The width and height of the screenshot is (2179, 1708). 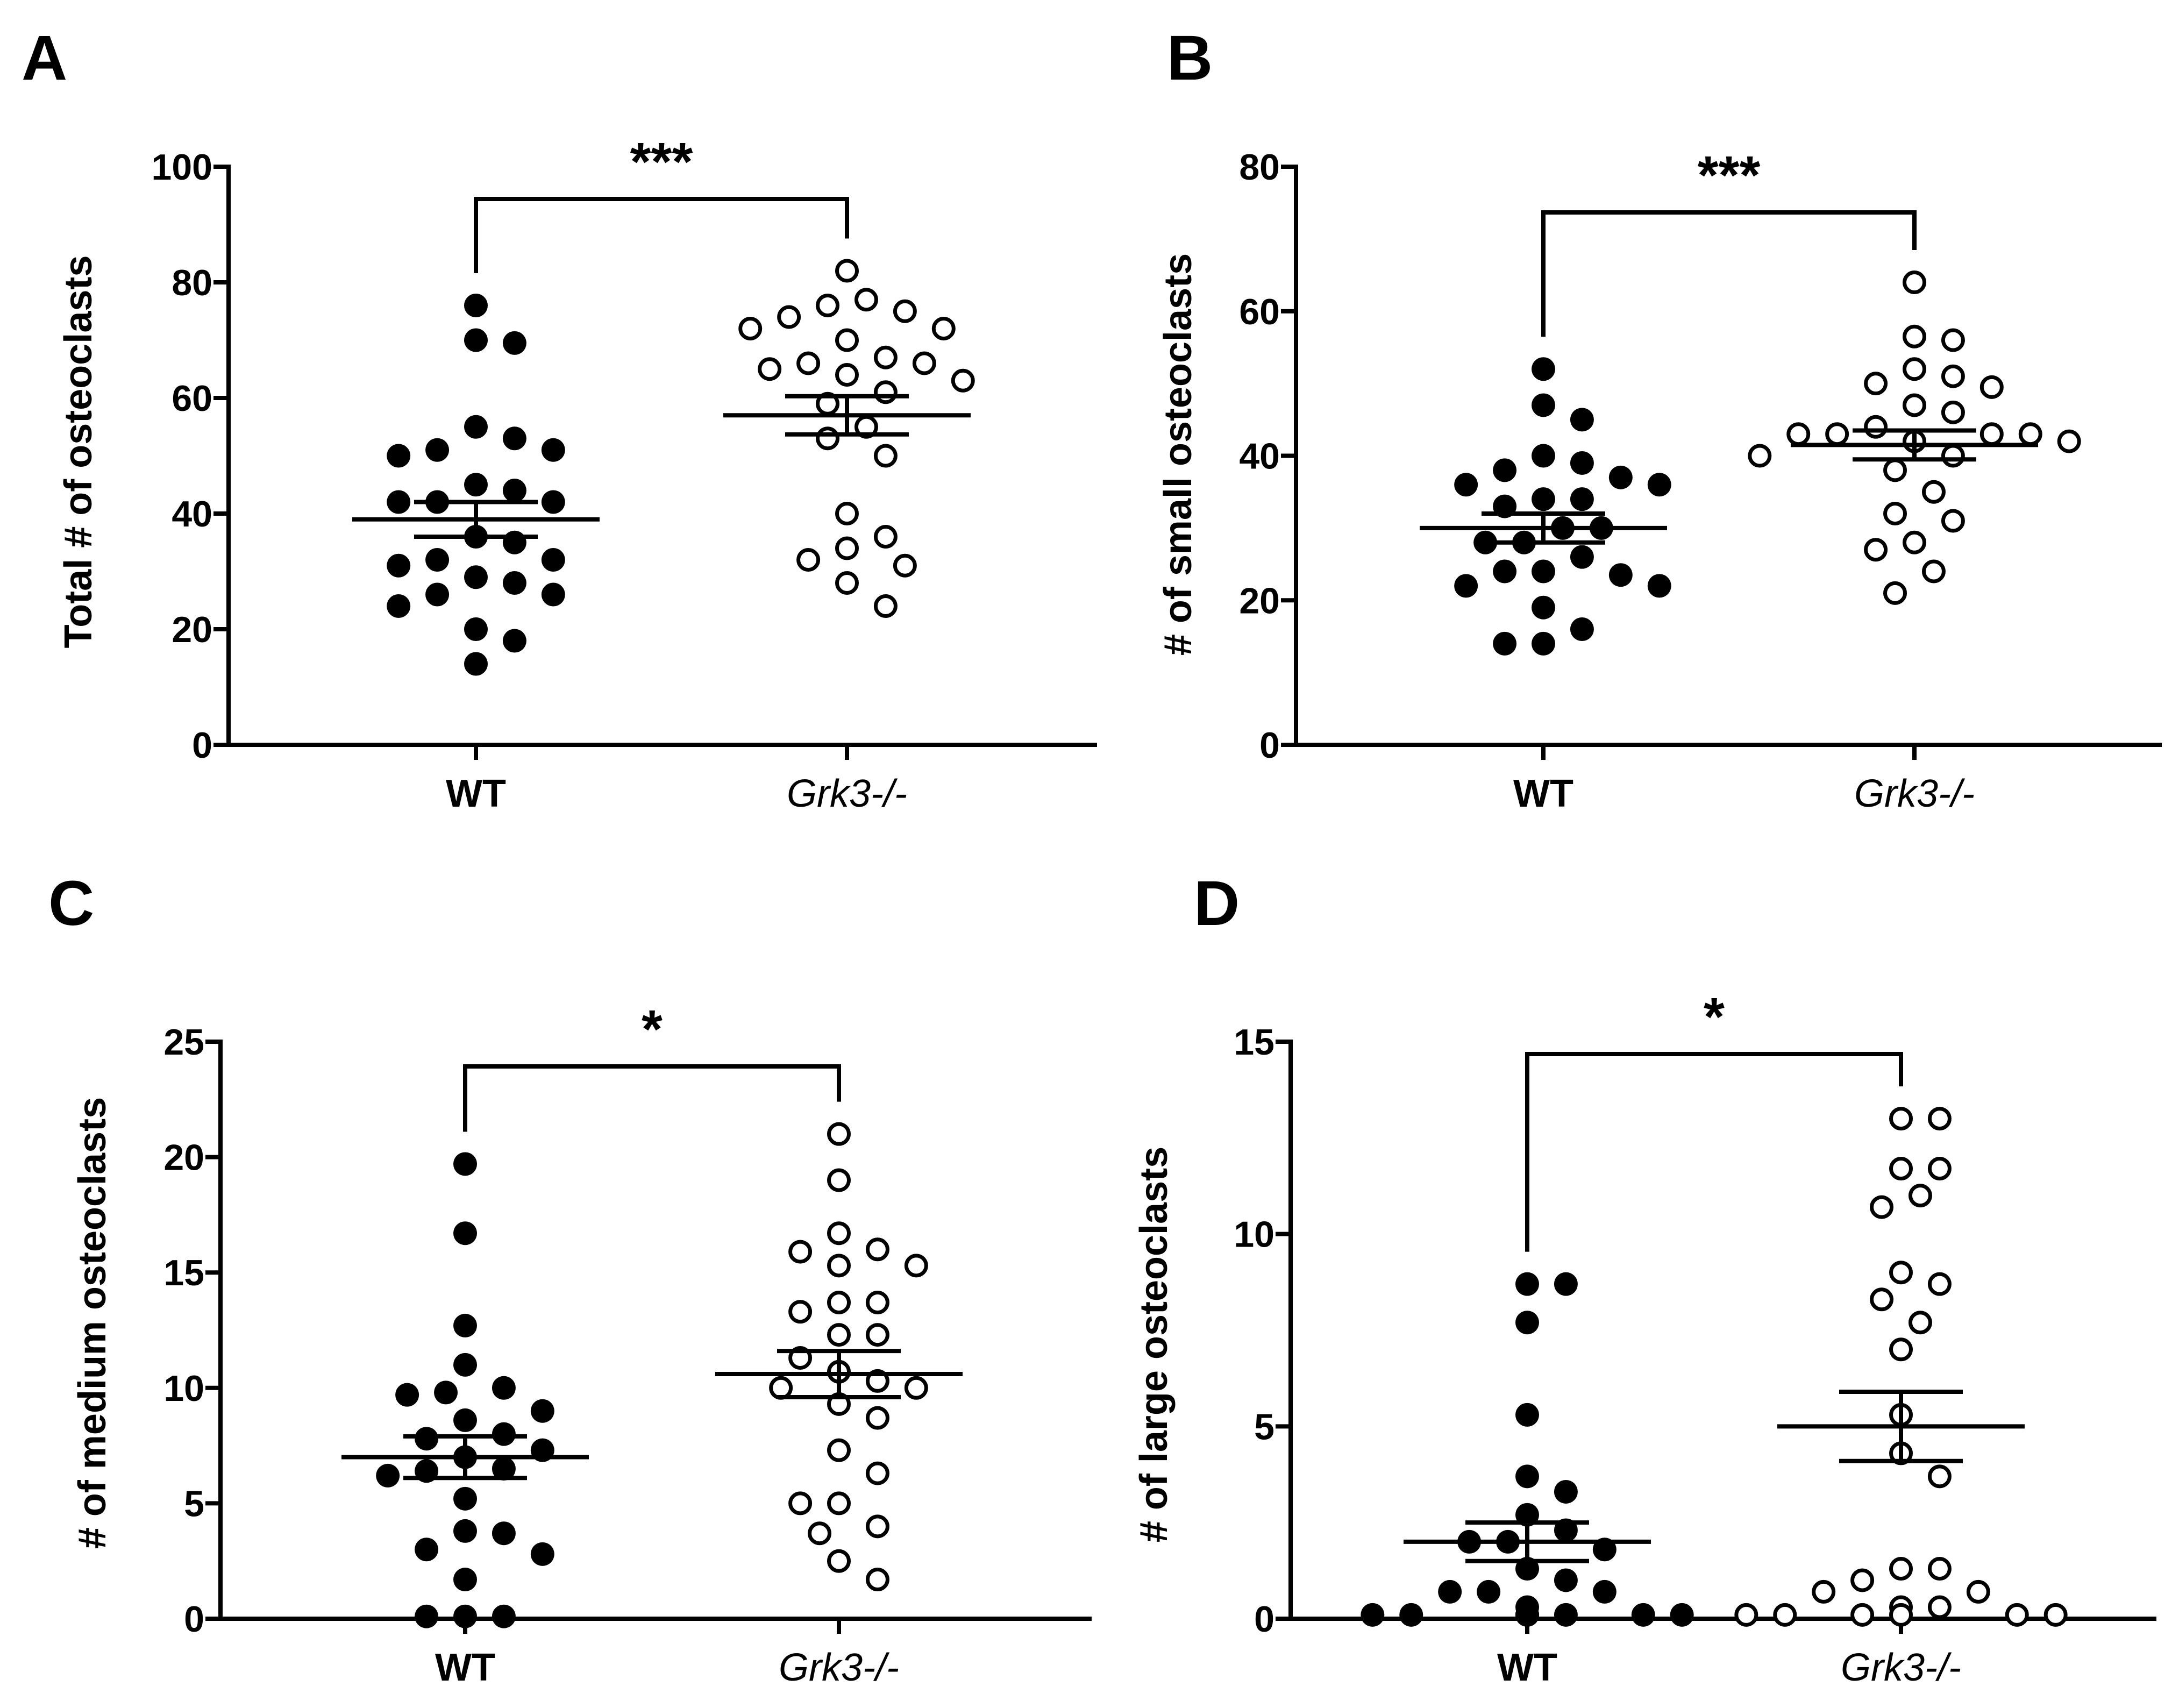 What do you see at coordinates (1914, 793) in the screenshot?
I see `x-category-label-b: Grk3-/-` at bounding box center [1914, 793].